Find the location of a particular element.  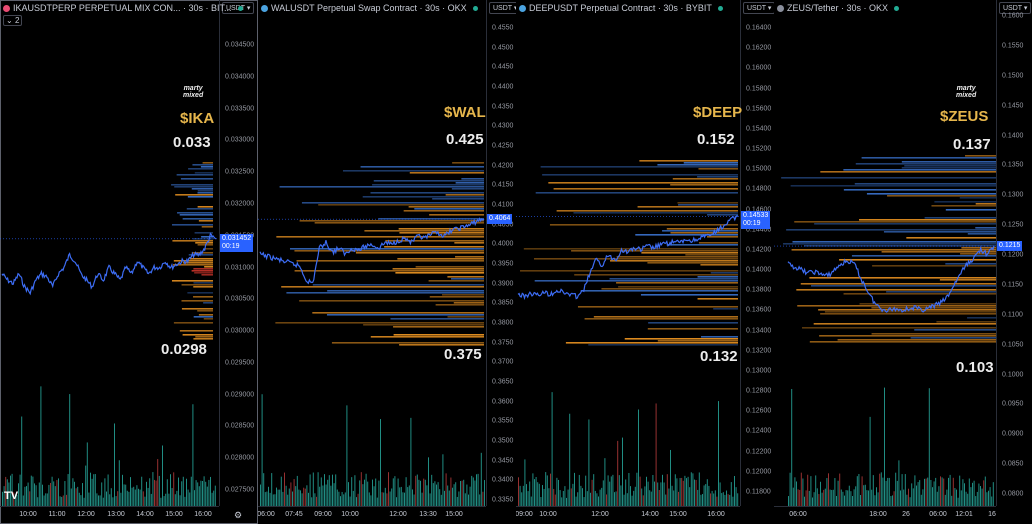

price-tick-label: 0.3750 is located at coordinates (503, 343).